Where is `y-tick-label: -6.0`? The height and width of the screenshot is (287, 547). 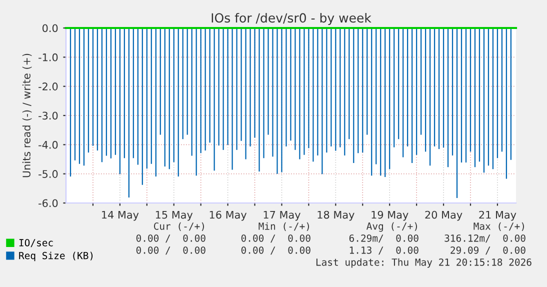
y-tick-label: -6.0 is located at coordinates (48, 203).